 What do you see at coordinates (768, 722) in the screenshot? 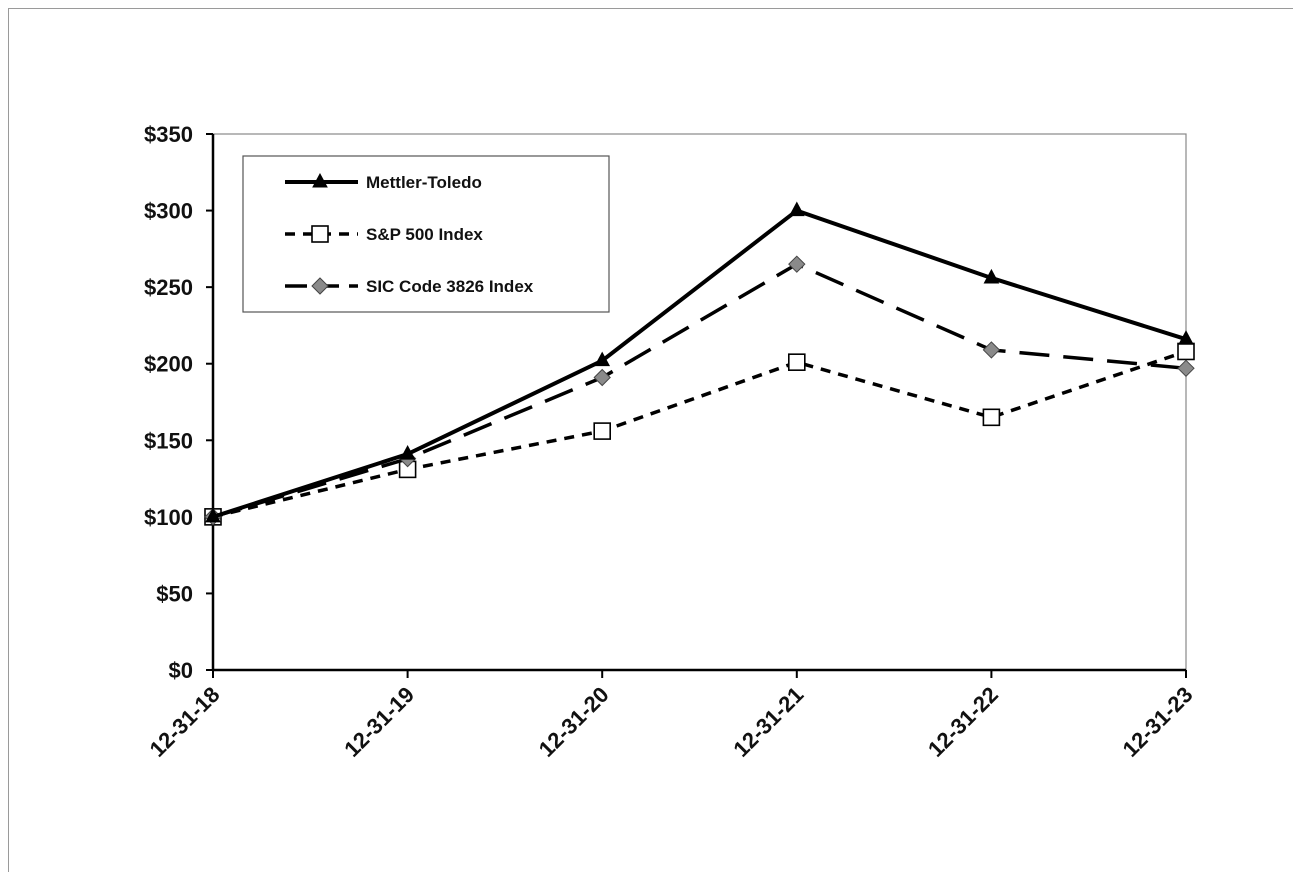
I see `x-tick-label: 12-31-21` at bounding box center [768, 722].